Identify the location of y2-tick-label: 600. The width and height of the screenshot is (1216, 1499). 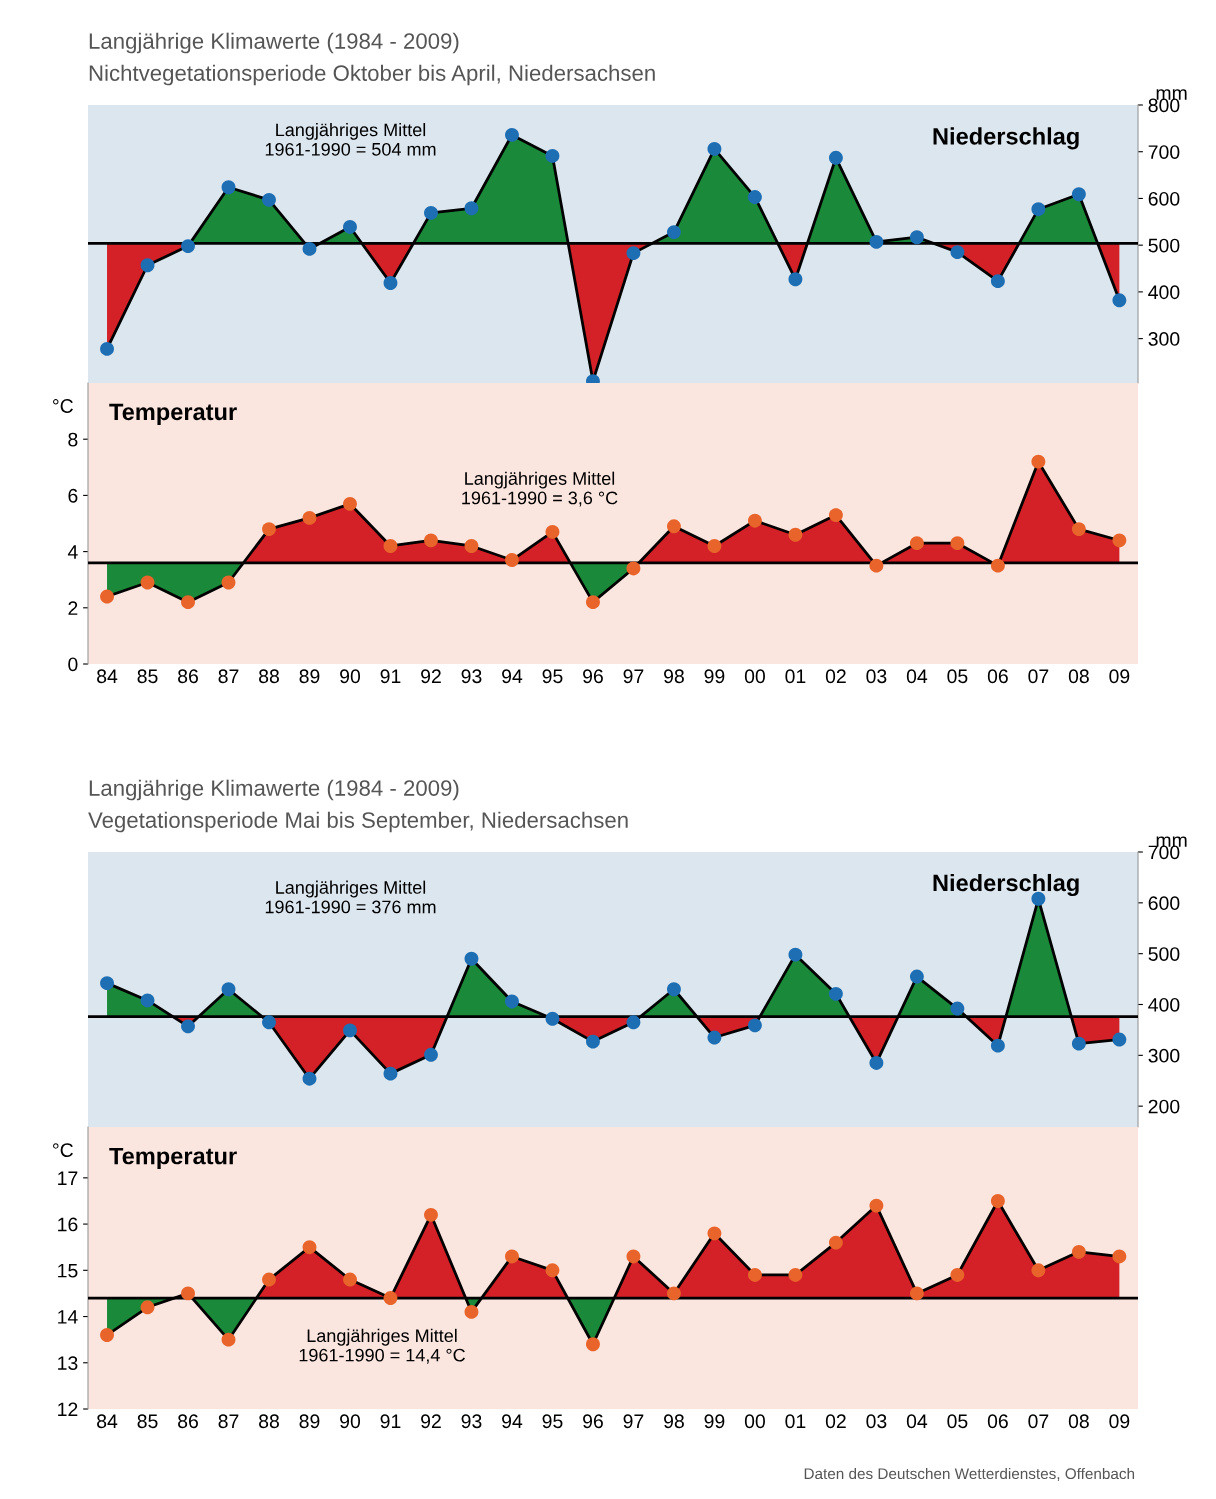
(1164, 903).